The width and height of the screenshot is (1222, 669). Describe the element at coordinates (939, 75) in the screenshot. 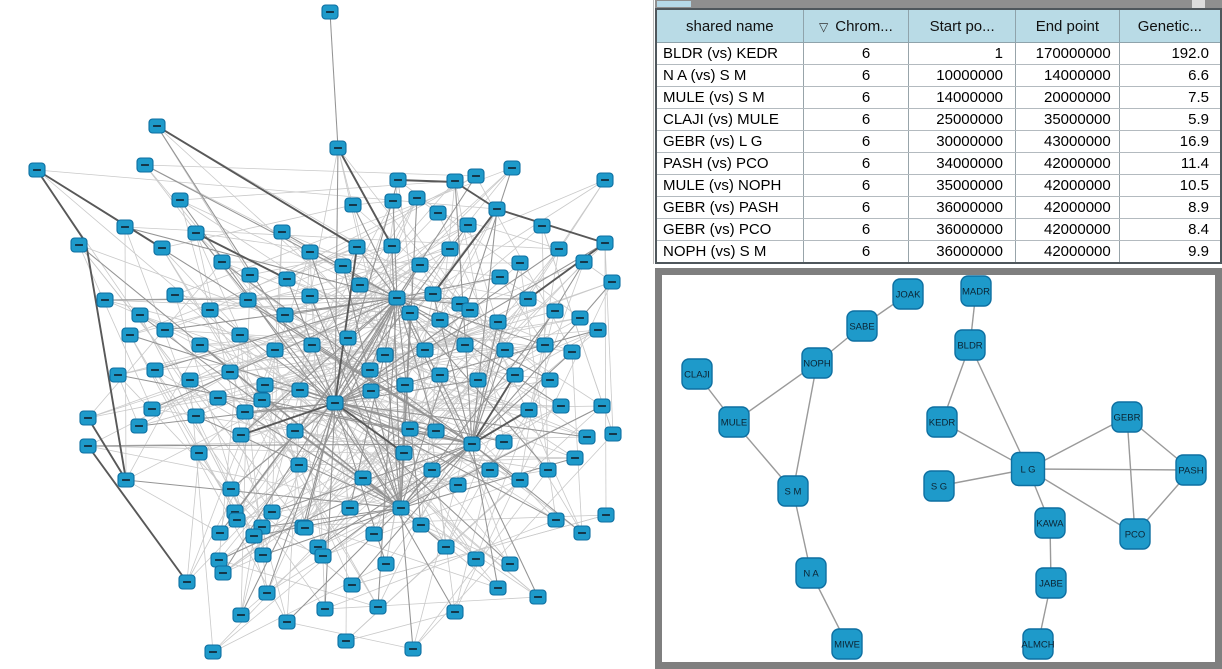

I see `table-row: N A (vs) S M 6 10000000 14000000 6.6` at that location.